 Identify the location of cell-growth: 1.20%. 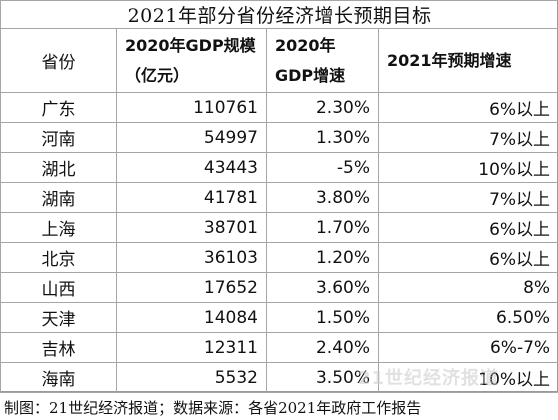
(322, 257).